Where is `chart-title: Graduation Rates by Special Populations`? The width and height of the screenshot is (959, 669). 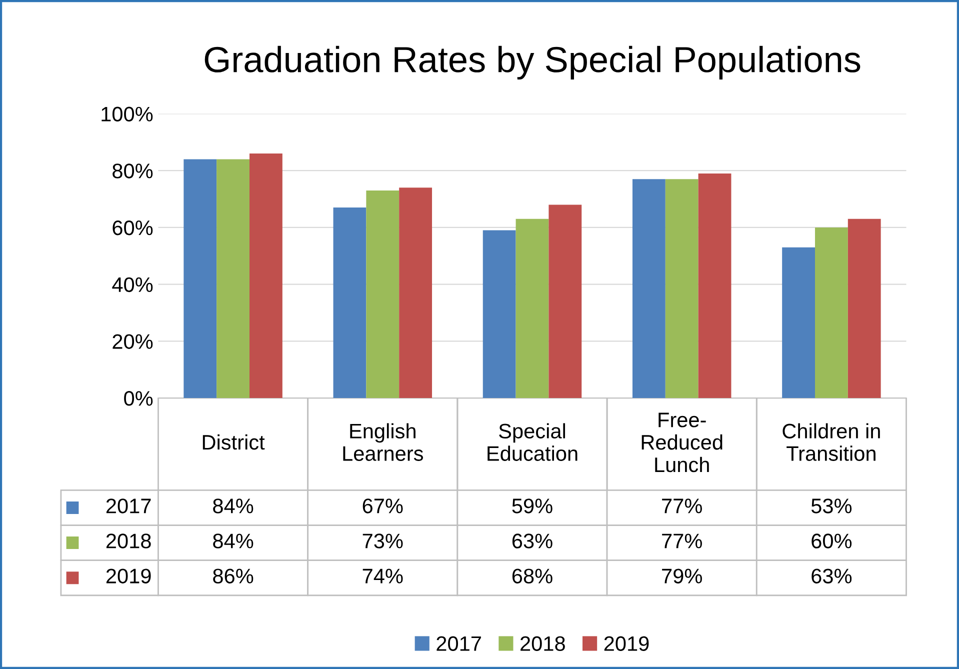 chart-title: Graduation Rates by Special Populations is located at coordinates (532, 63).